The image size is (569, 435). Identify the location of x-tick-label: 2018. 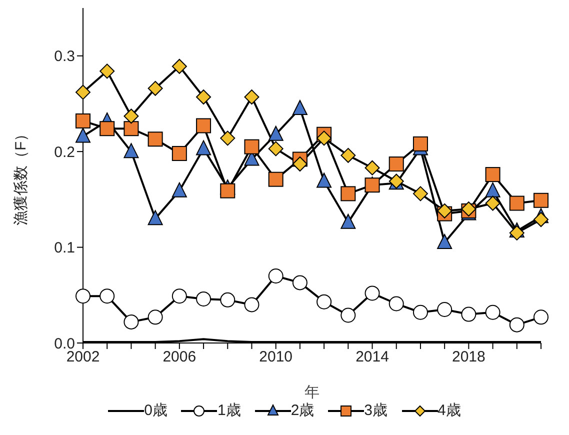
(469, 357).